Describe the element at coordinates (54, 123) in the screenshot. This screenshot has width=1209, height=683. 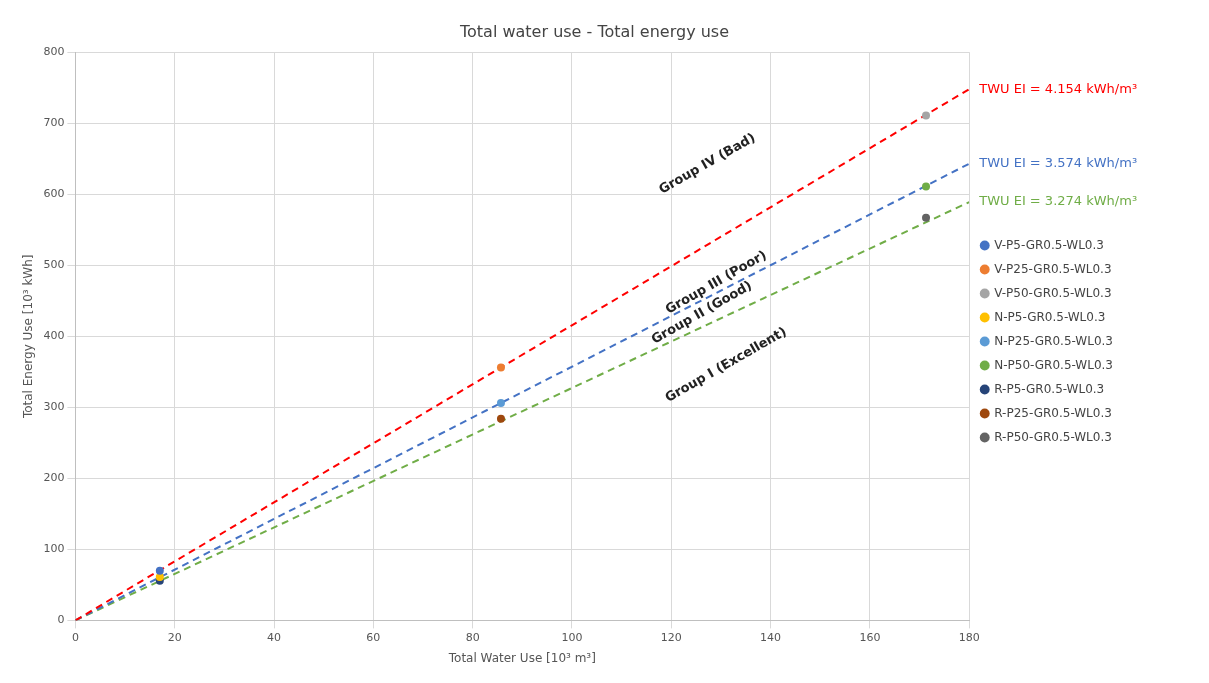
I see `y-tick-label: 700` at that location.